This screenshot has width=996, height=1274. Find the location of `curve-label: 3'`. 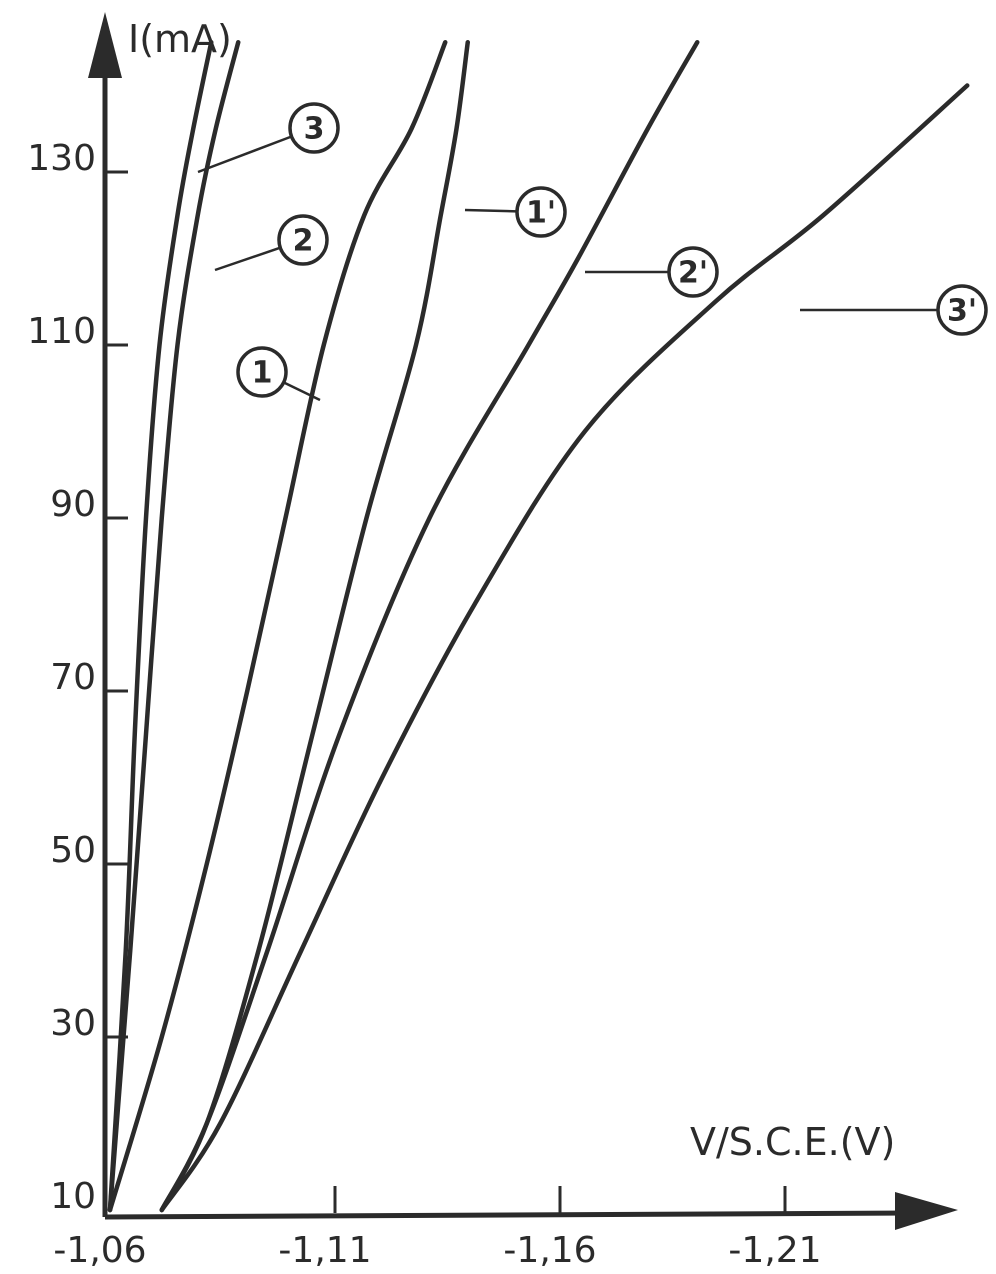

curve-label: 3' is located at coordinates (962, 311).